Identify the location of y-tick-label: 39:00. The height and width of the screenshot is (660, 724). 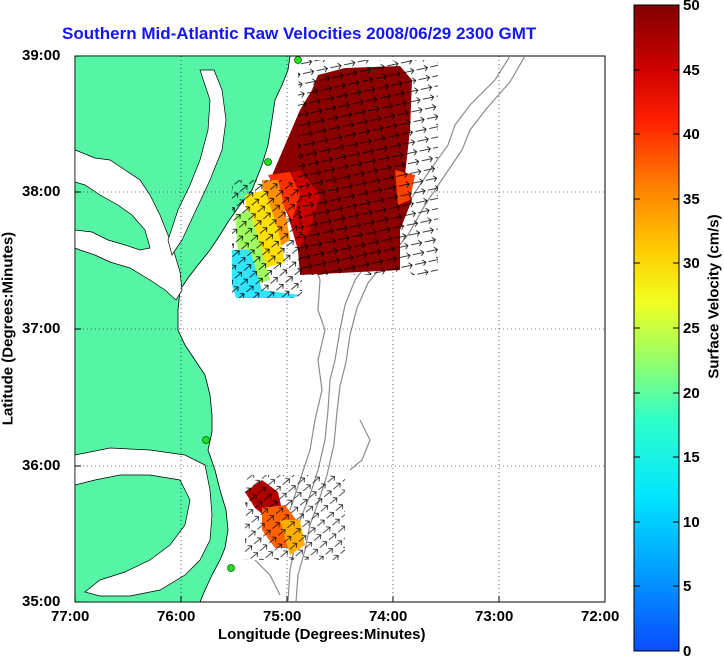
(41, 55).